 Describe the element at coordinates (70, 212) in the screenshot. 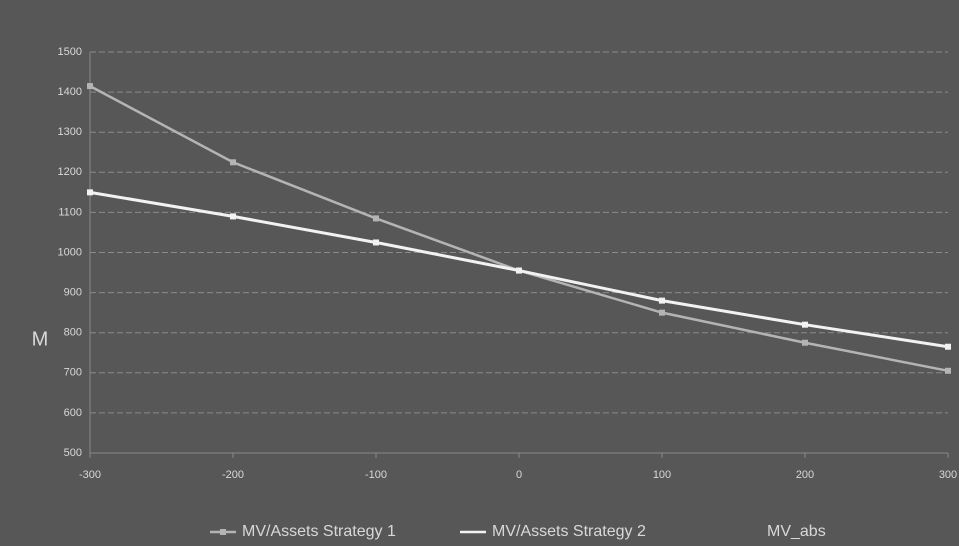

I see `y-tick-label: 1100` at that location.